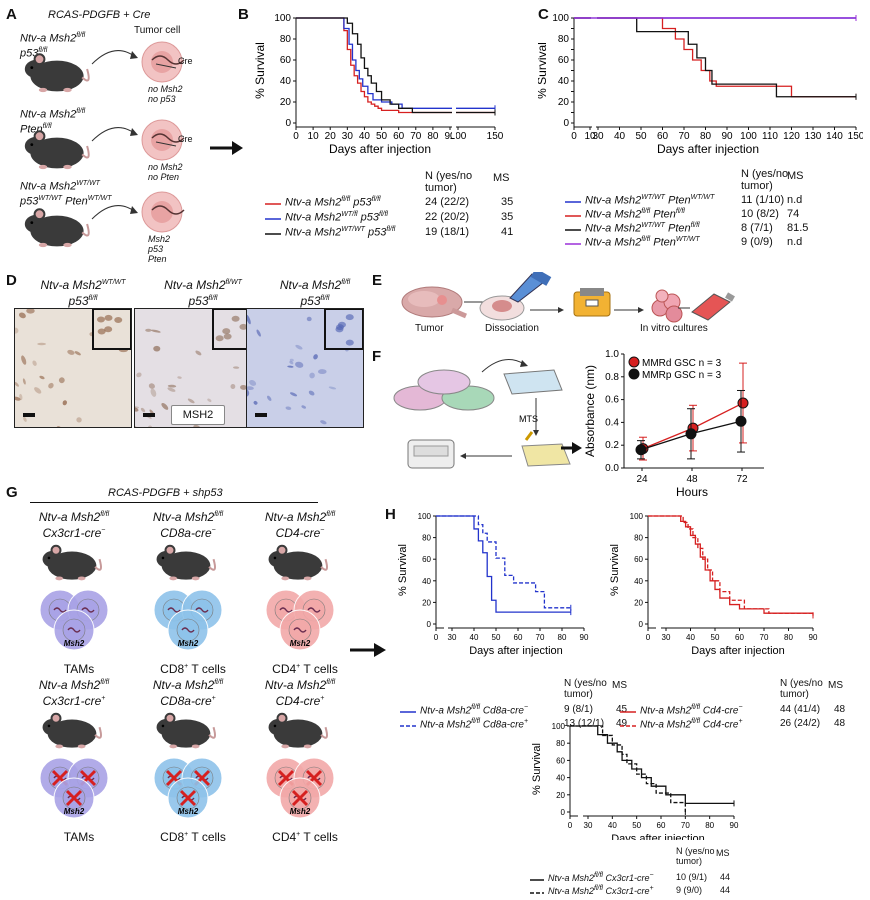  I want to click on x-tick-label: 90, so click(813, 637).